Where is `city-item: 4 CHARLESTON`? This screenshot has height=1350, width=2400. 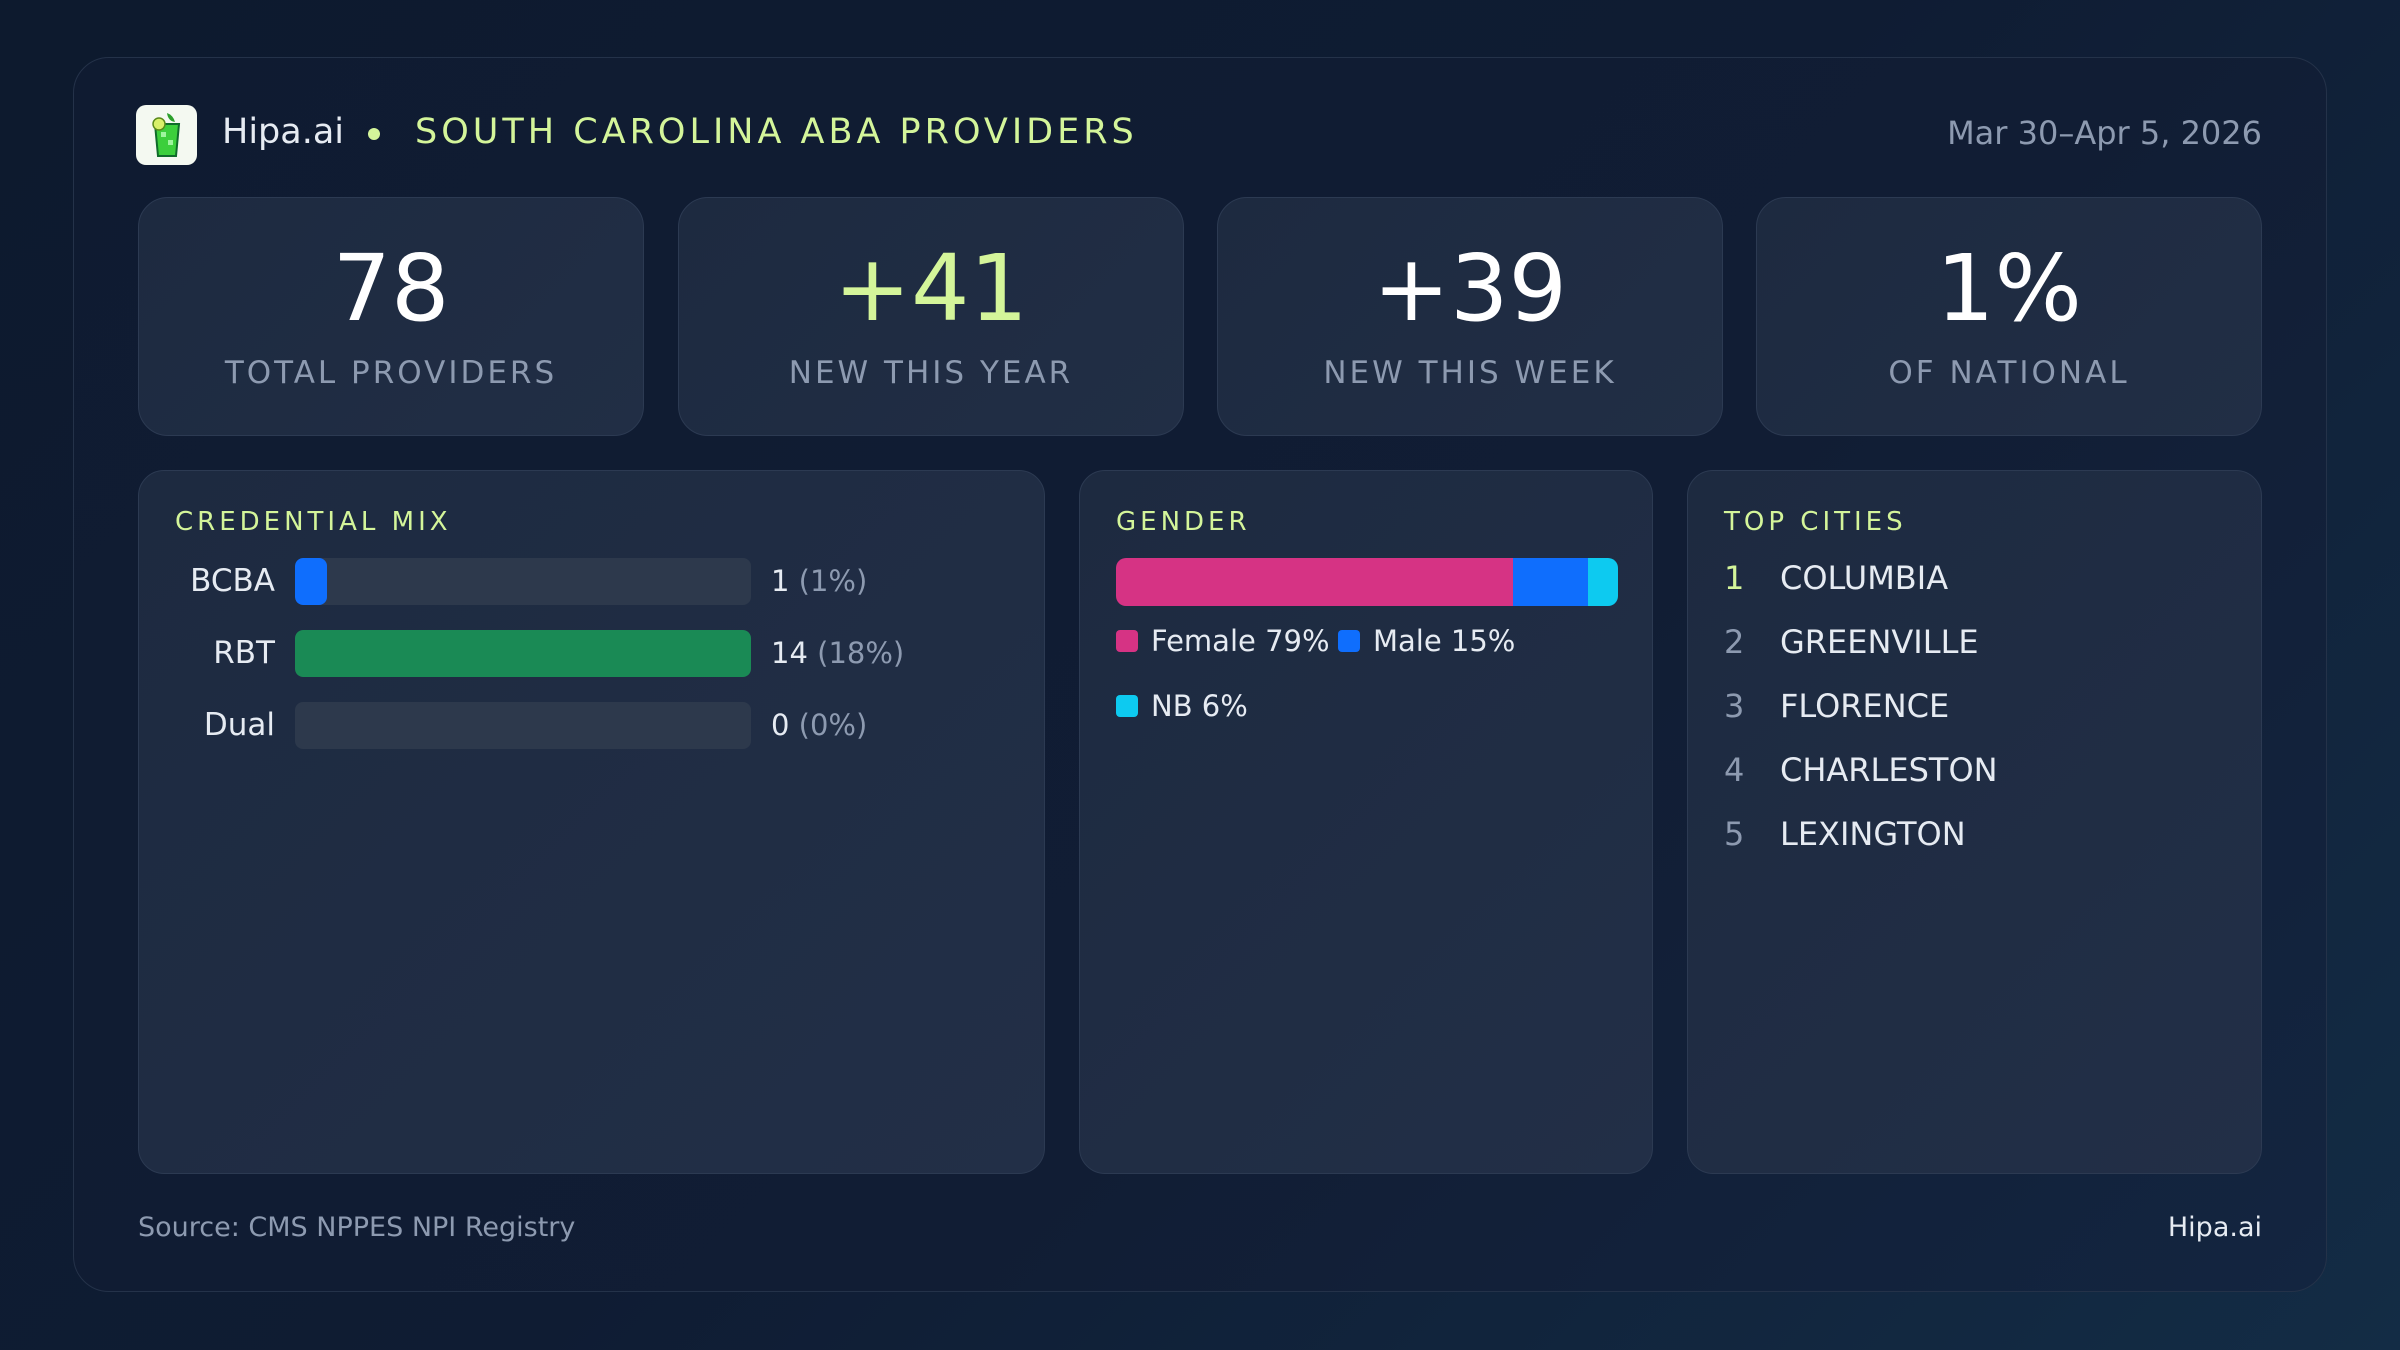
city-item: 4 CHARLESTON is located at coordinates (1861, 770).